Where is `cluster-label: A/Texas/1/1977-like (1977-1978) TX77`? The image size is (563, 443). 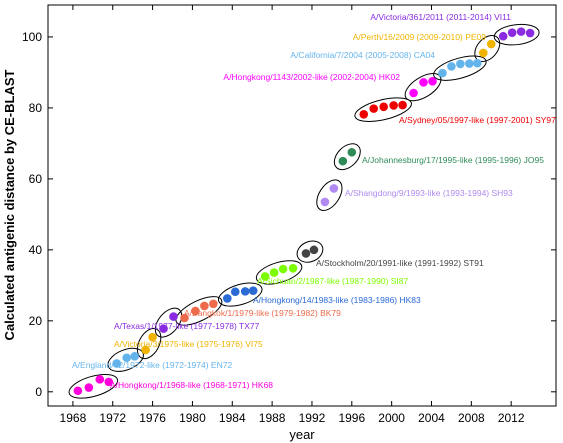 cluster-label: A/Texas/1/1977-like (1977-1978) TX77 is located at coordinates (187, 326).